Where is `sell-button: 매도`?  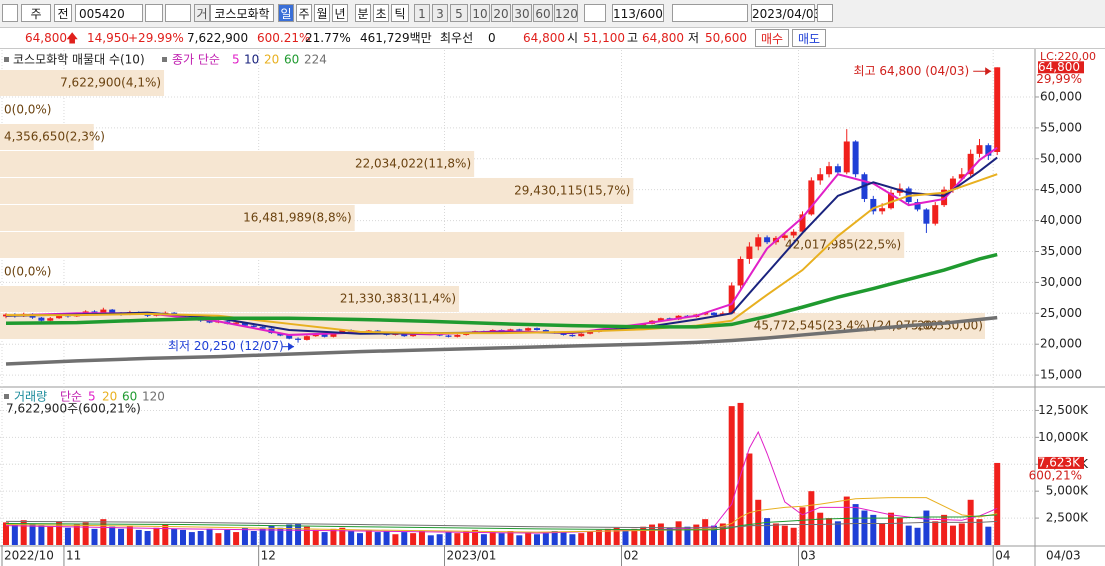 sell-button: 매도 is located at coordinates (809, 38).